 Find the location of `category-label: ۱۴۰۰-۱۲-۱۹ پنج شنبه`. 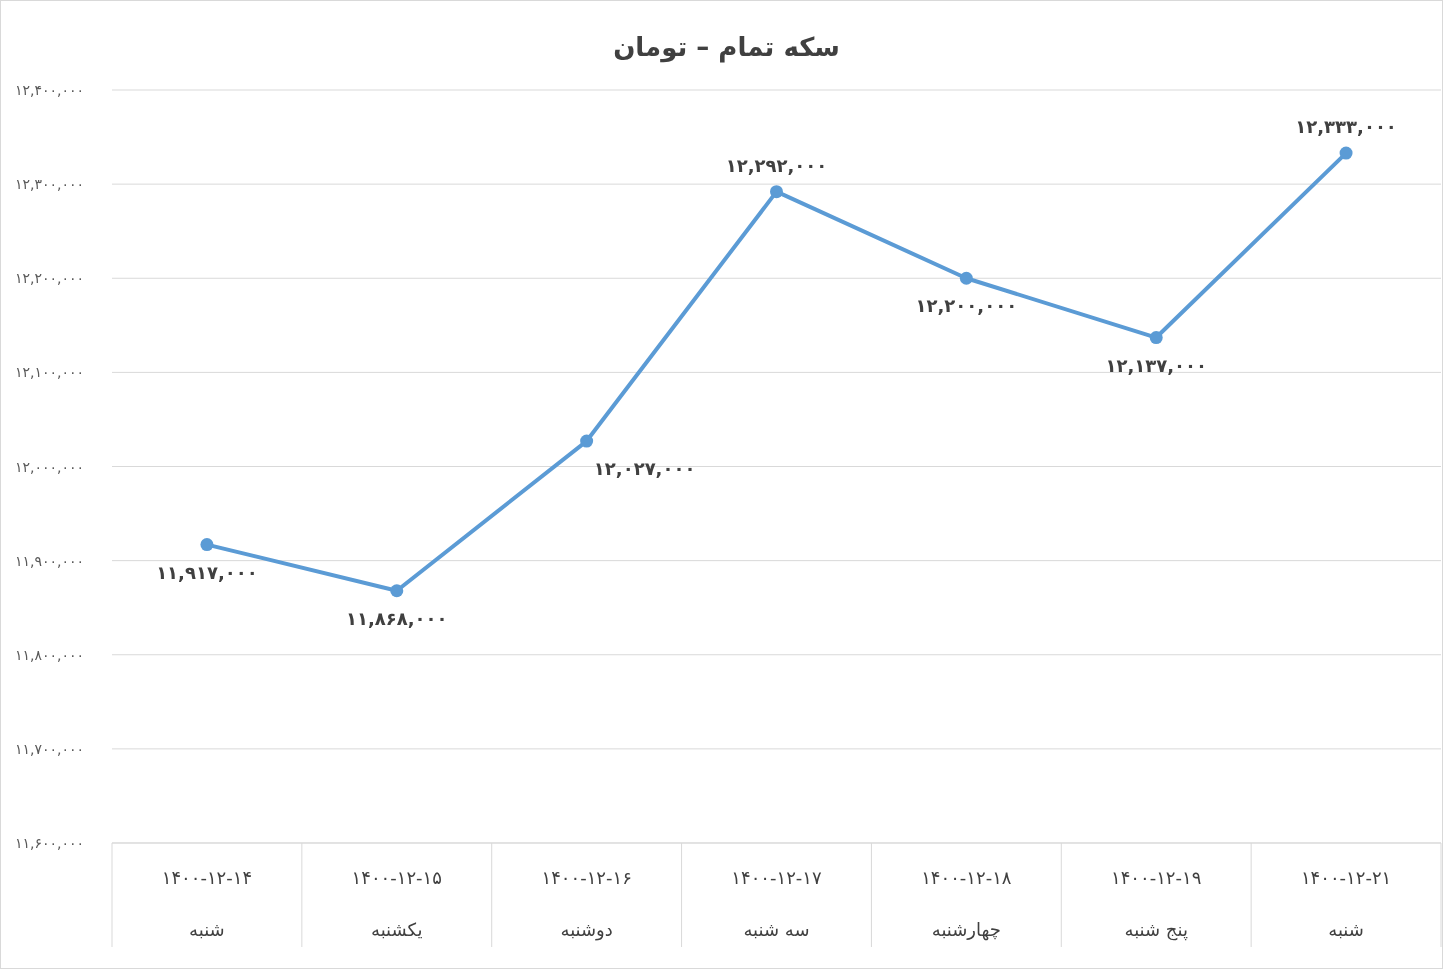

category-label: ۱۴۰۰-۱۲-۱۹ پنج شنبه is located at coordinates (1156, 903).